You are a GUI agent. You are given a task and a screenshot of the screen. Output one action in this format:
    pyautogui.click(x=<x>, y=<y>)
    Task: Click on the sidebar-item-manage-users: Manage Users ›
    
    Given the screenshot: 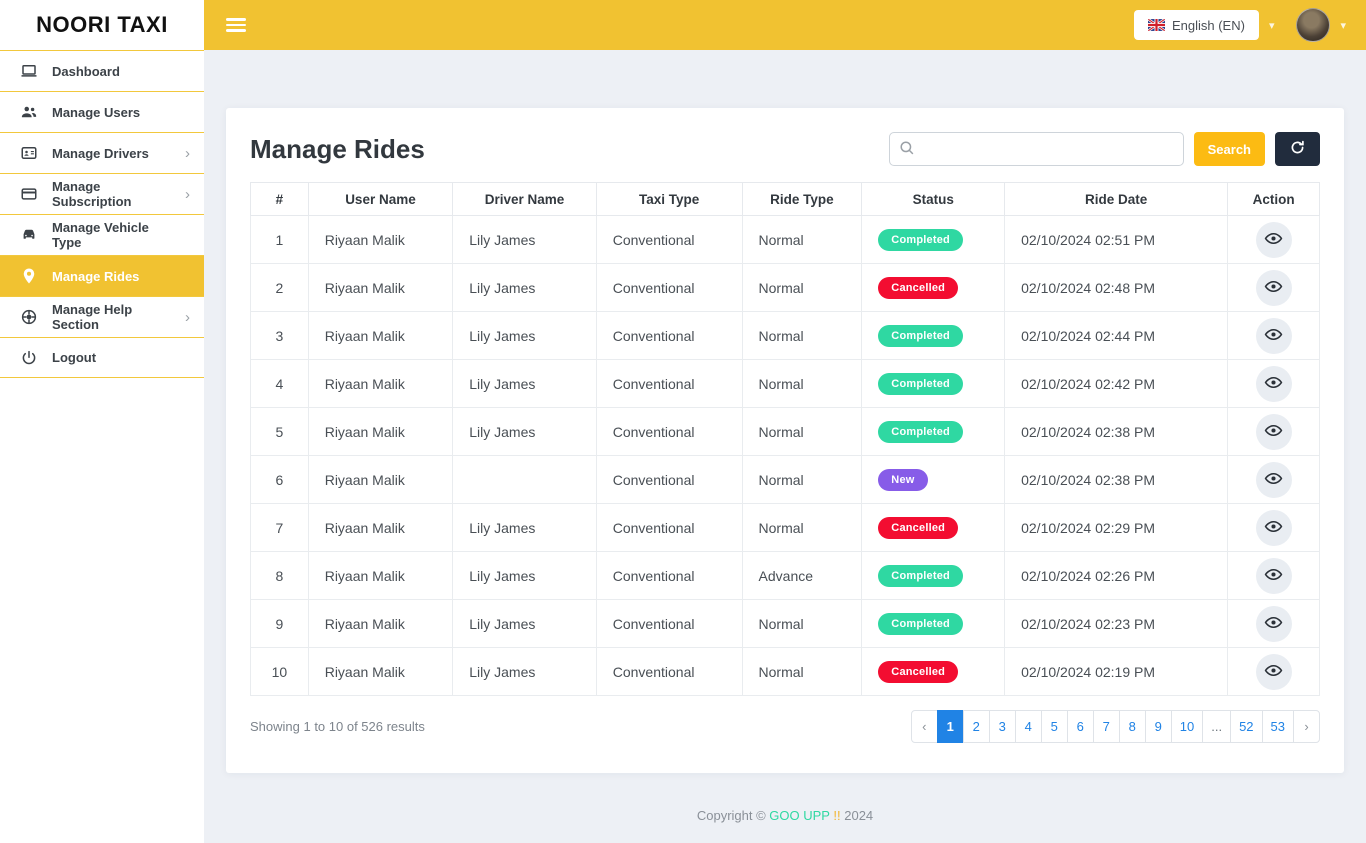 What is the action you would take?
    pyautogui.click(x=102, y=111)
    